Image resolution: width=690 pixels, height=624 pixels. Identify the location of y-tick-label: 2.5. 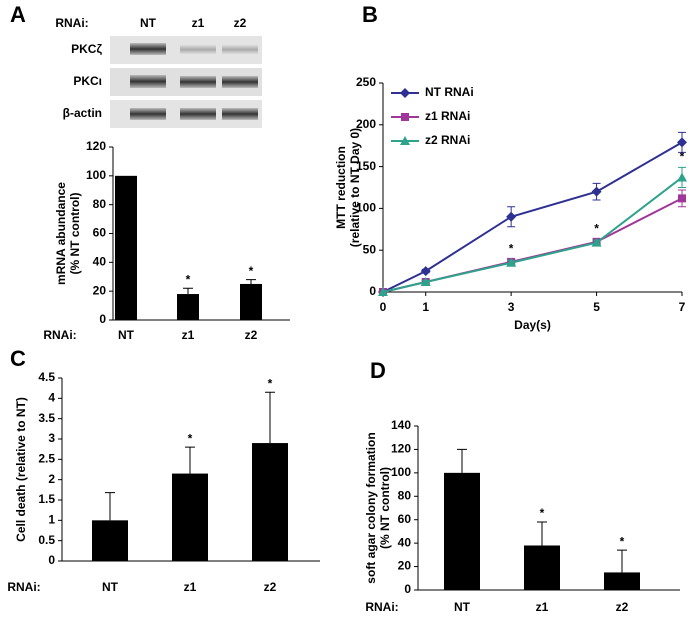
(46, 459).